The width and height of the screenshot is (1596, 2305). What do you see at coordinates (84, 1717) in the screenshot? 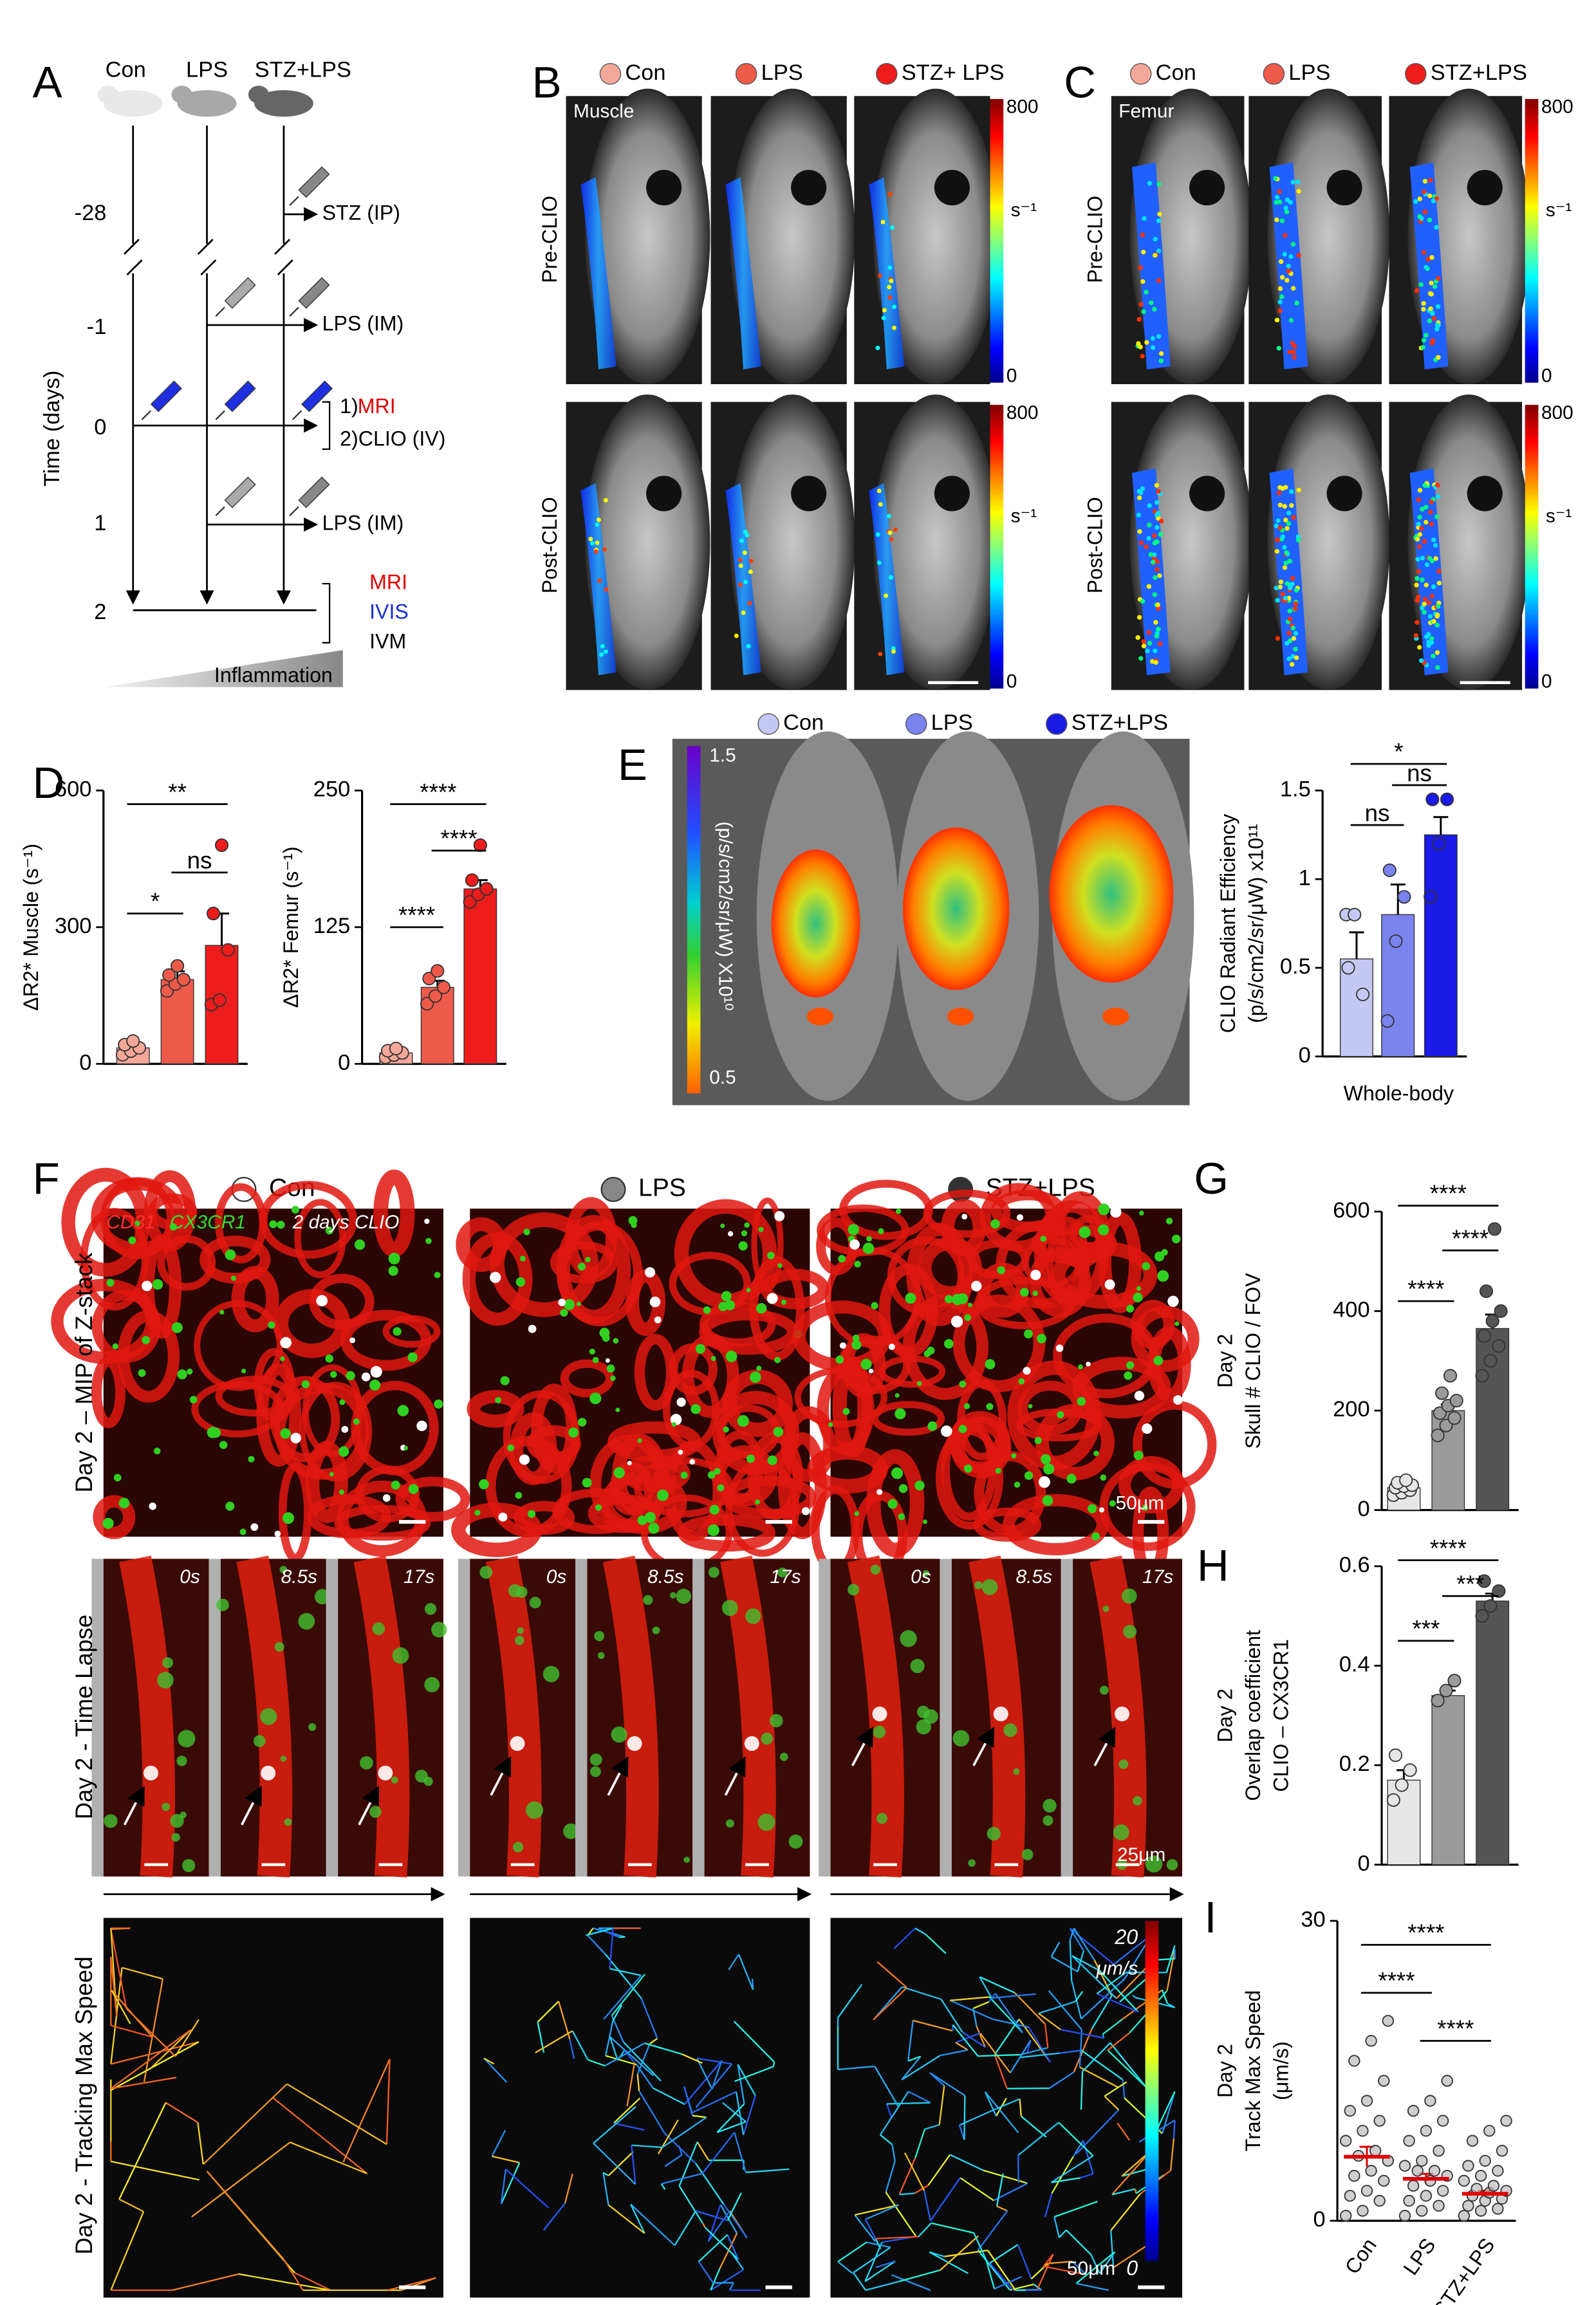
I see `row-label: Day 2 - Time Lapse` at bounding box center [84, 1717].